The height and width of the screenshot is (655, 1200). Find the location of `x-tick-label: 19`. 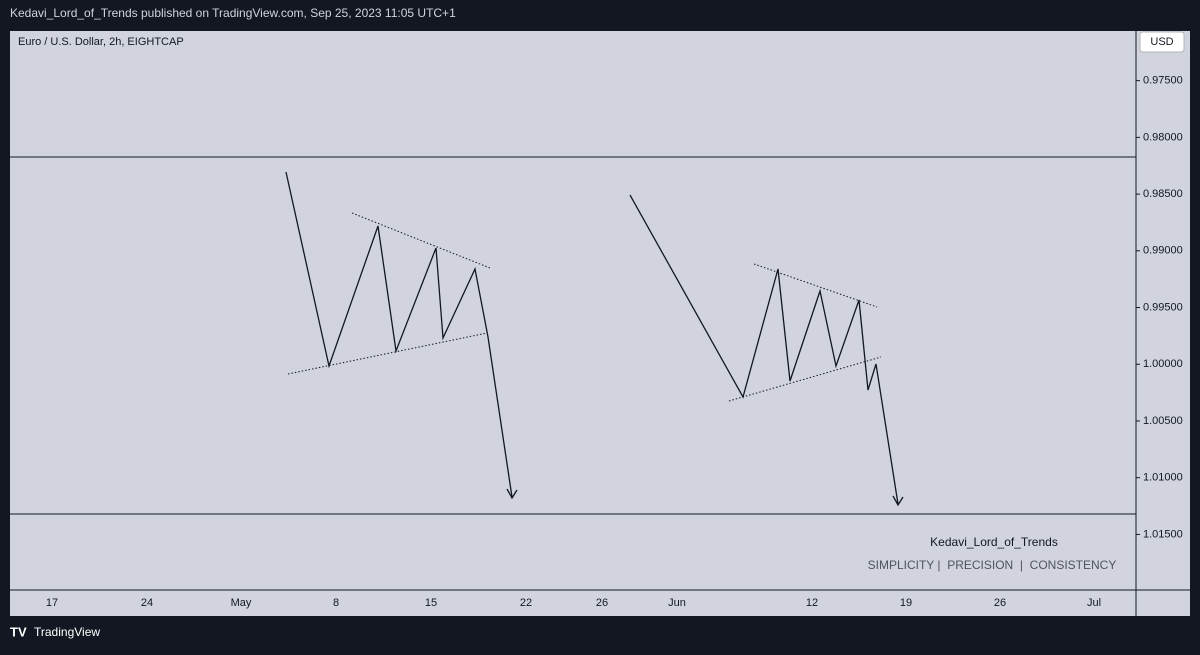

x-tick-label: 19 is located at coordinates (906, 603).